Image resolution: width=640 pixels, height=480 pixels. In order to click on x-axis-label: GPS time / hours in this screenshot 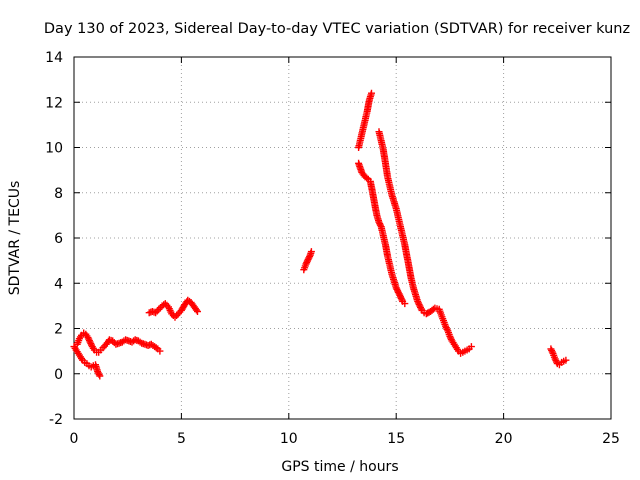, I will do `click(339, 467)`.